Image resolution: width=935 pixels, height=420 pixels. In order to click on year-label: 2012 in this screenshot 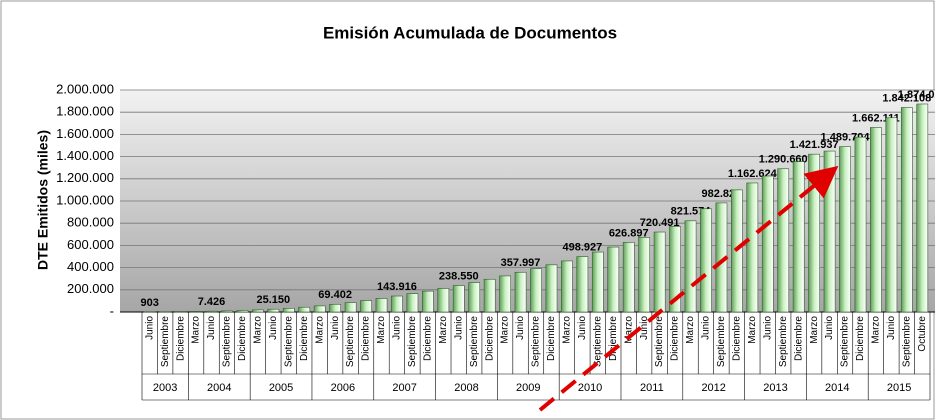, I will do `click(713, 388)`.